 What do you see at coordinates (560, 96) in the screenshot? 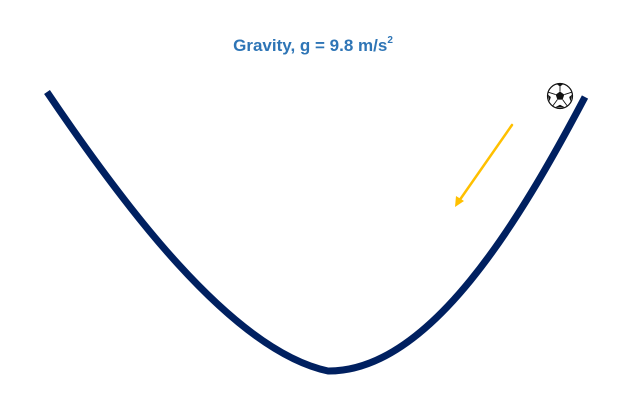
I see `soccer-ball-icon` at bounding box center [560, 96].